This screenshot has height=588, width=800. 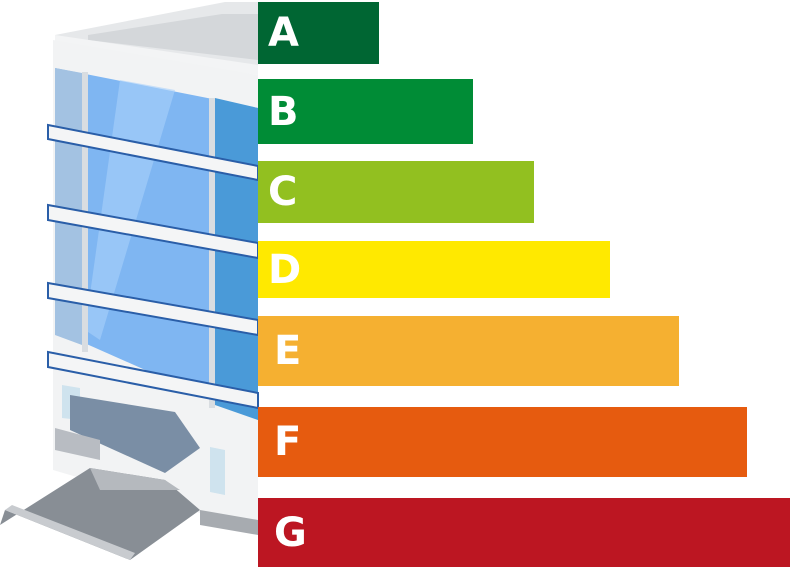 I want to click on rating-label: F, so click(x=288, y=442).